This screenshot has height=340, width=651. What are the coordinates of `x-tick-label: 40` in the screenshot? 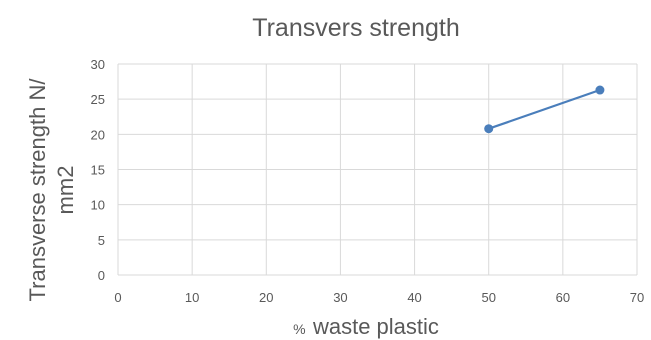 It's located at (414, 297).